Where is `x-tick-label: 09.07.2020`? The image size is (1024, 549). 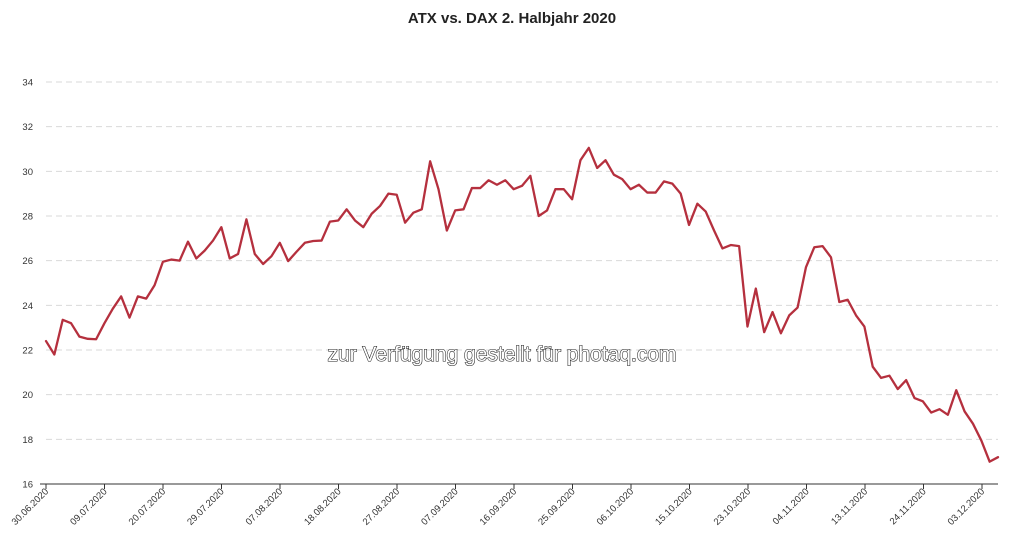
x-tick-label: 09.07.2020 is located at coordinates (88, 506).